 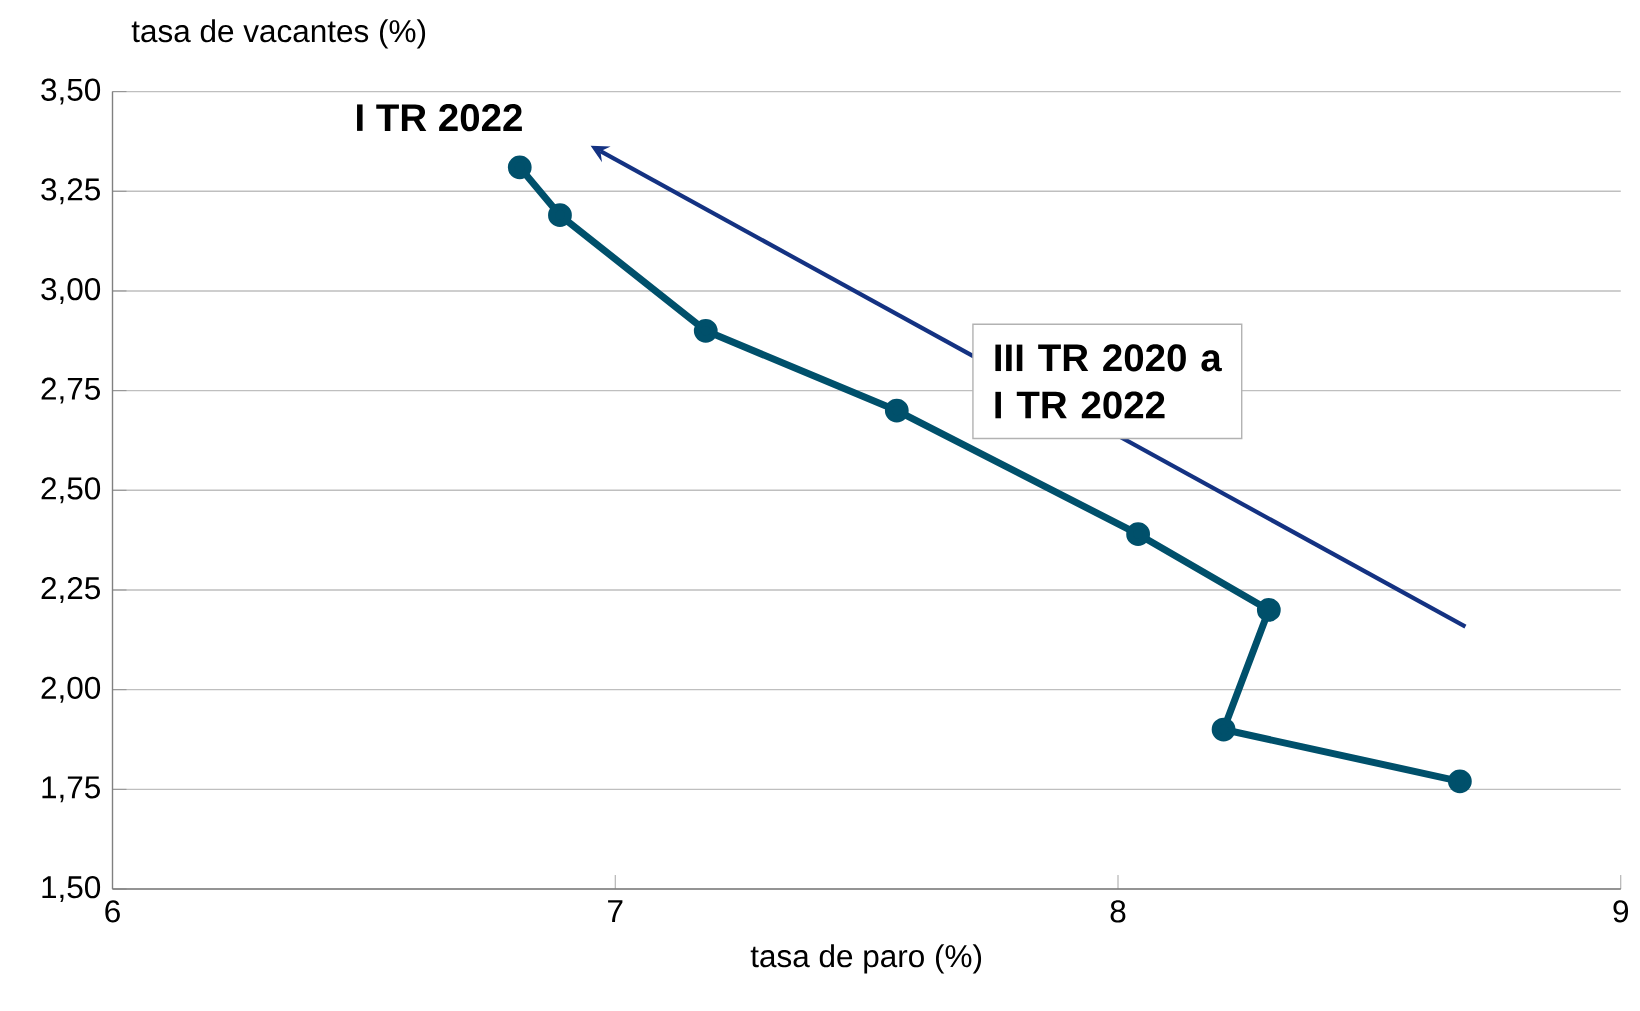 What do you see at coordinates (71, 888) in the screenshot?
I see `y-tick-label: 1,50` at bounding box center [71, 888].